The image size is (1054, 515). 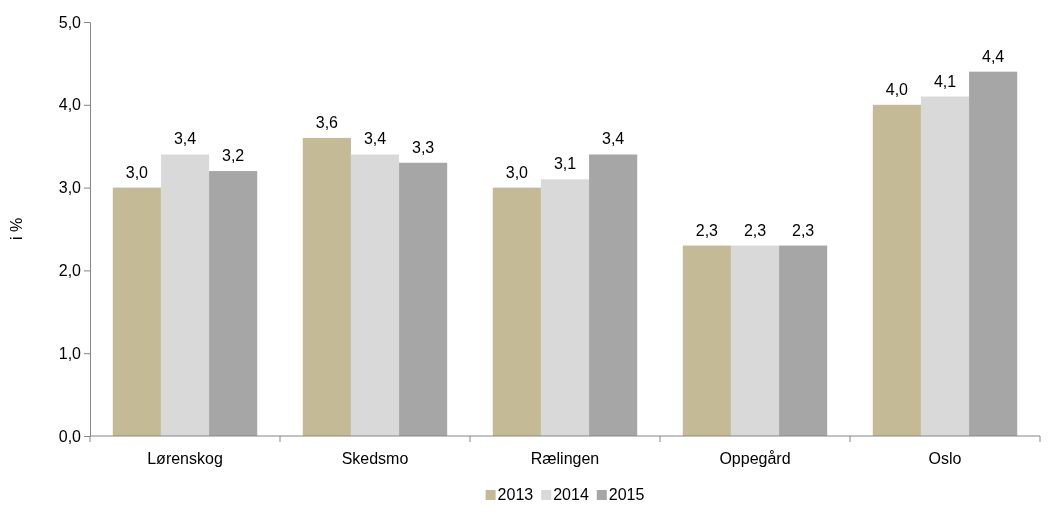 What do you see at coordinates (185, 458) in the screenshot?
I see `x-tick-label: Lørenskog` at bounding box center [185, 458].